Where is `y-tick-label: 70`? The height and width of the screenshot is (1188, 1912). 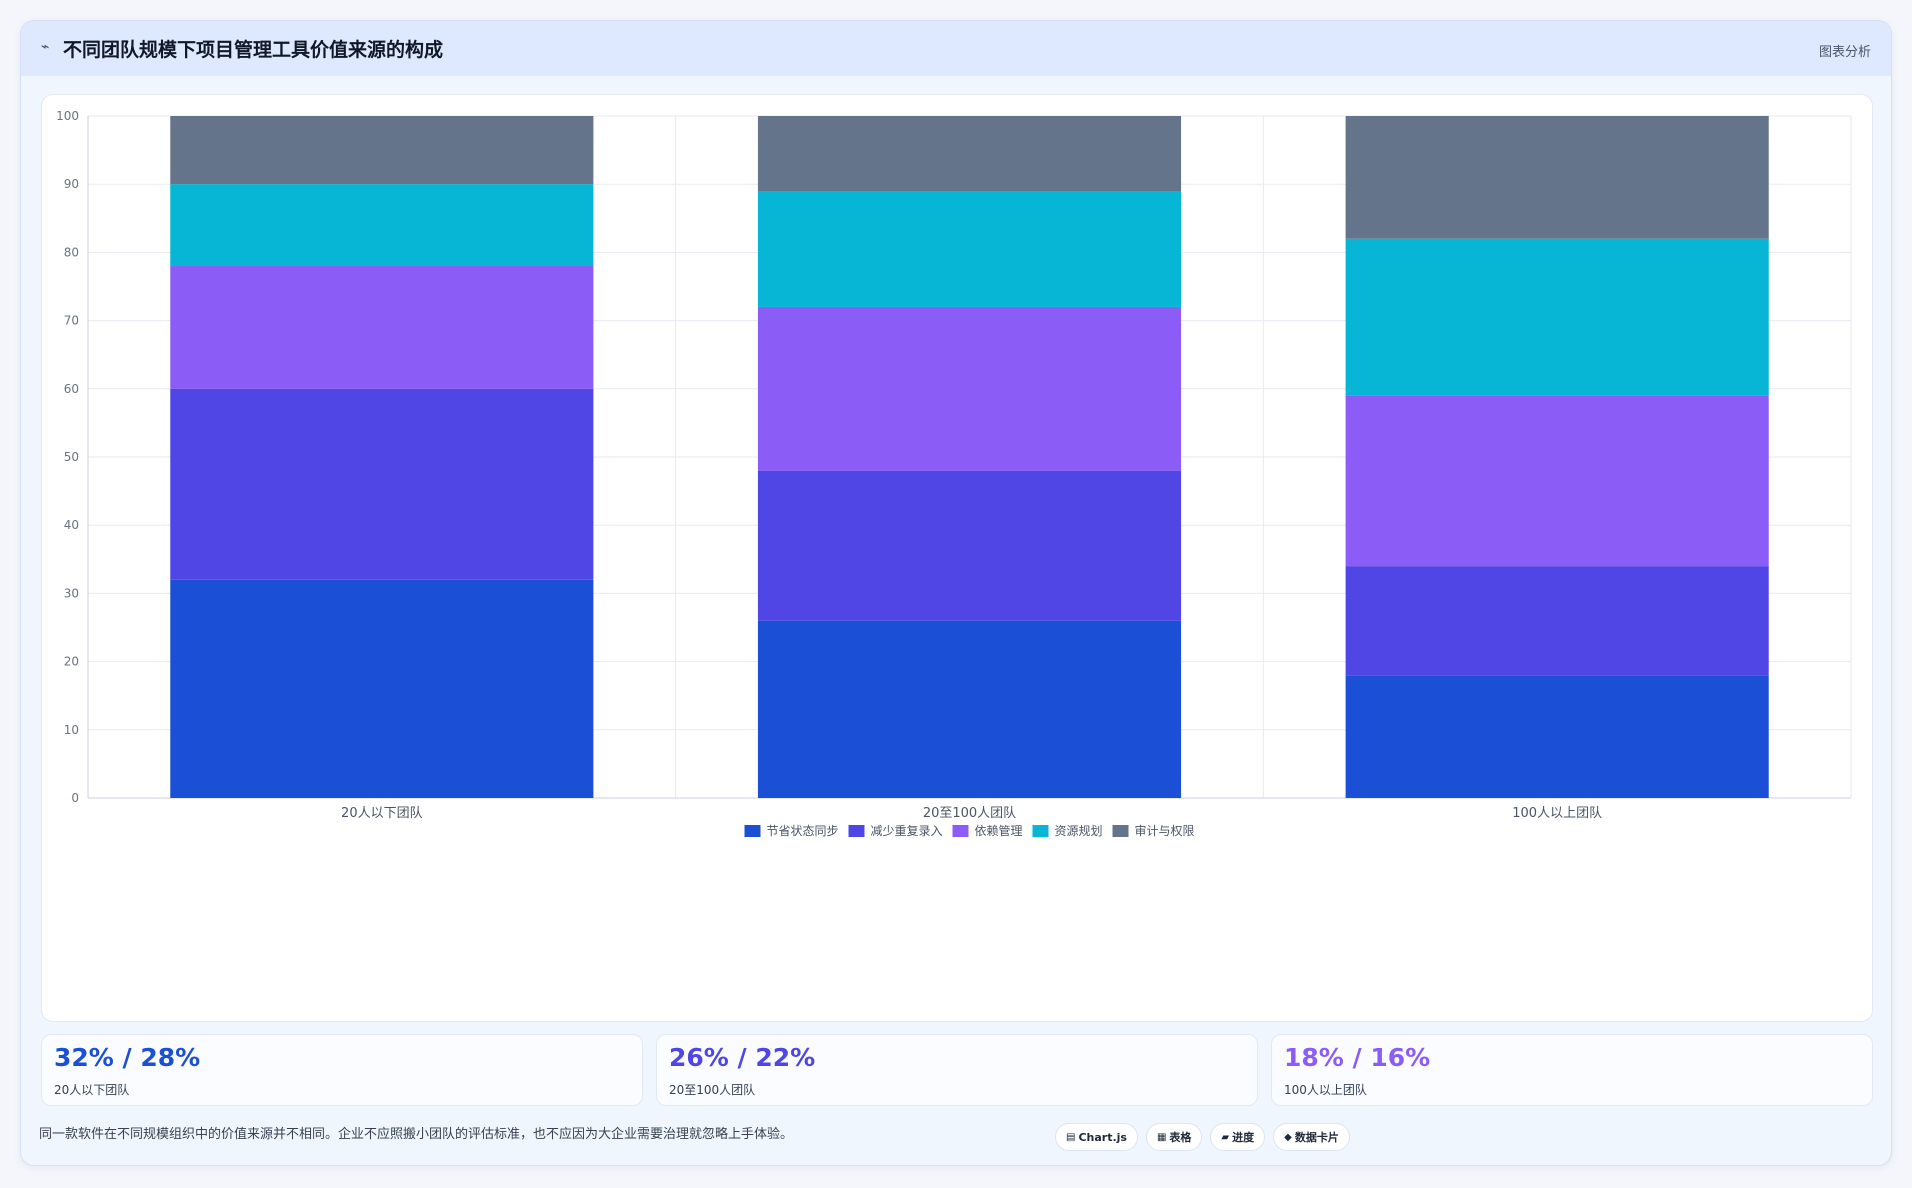 y-tick-label: 70 is located at coordinates (71, 321).